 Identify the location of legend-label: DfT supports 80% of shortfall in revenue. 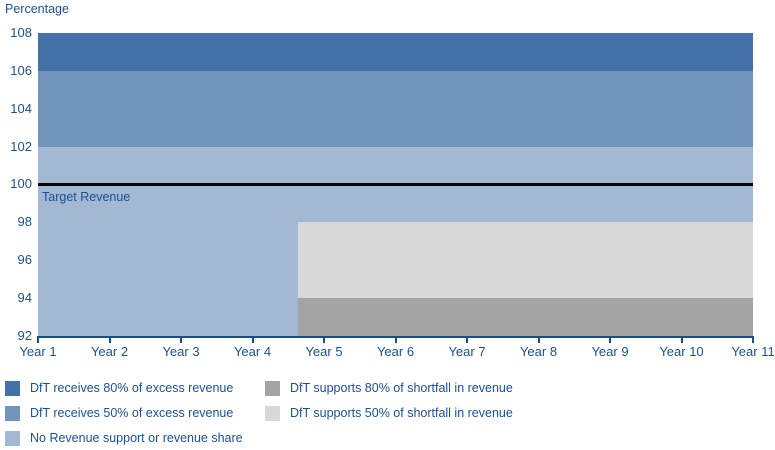
(401, 388).